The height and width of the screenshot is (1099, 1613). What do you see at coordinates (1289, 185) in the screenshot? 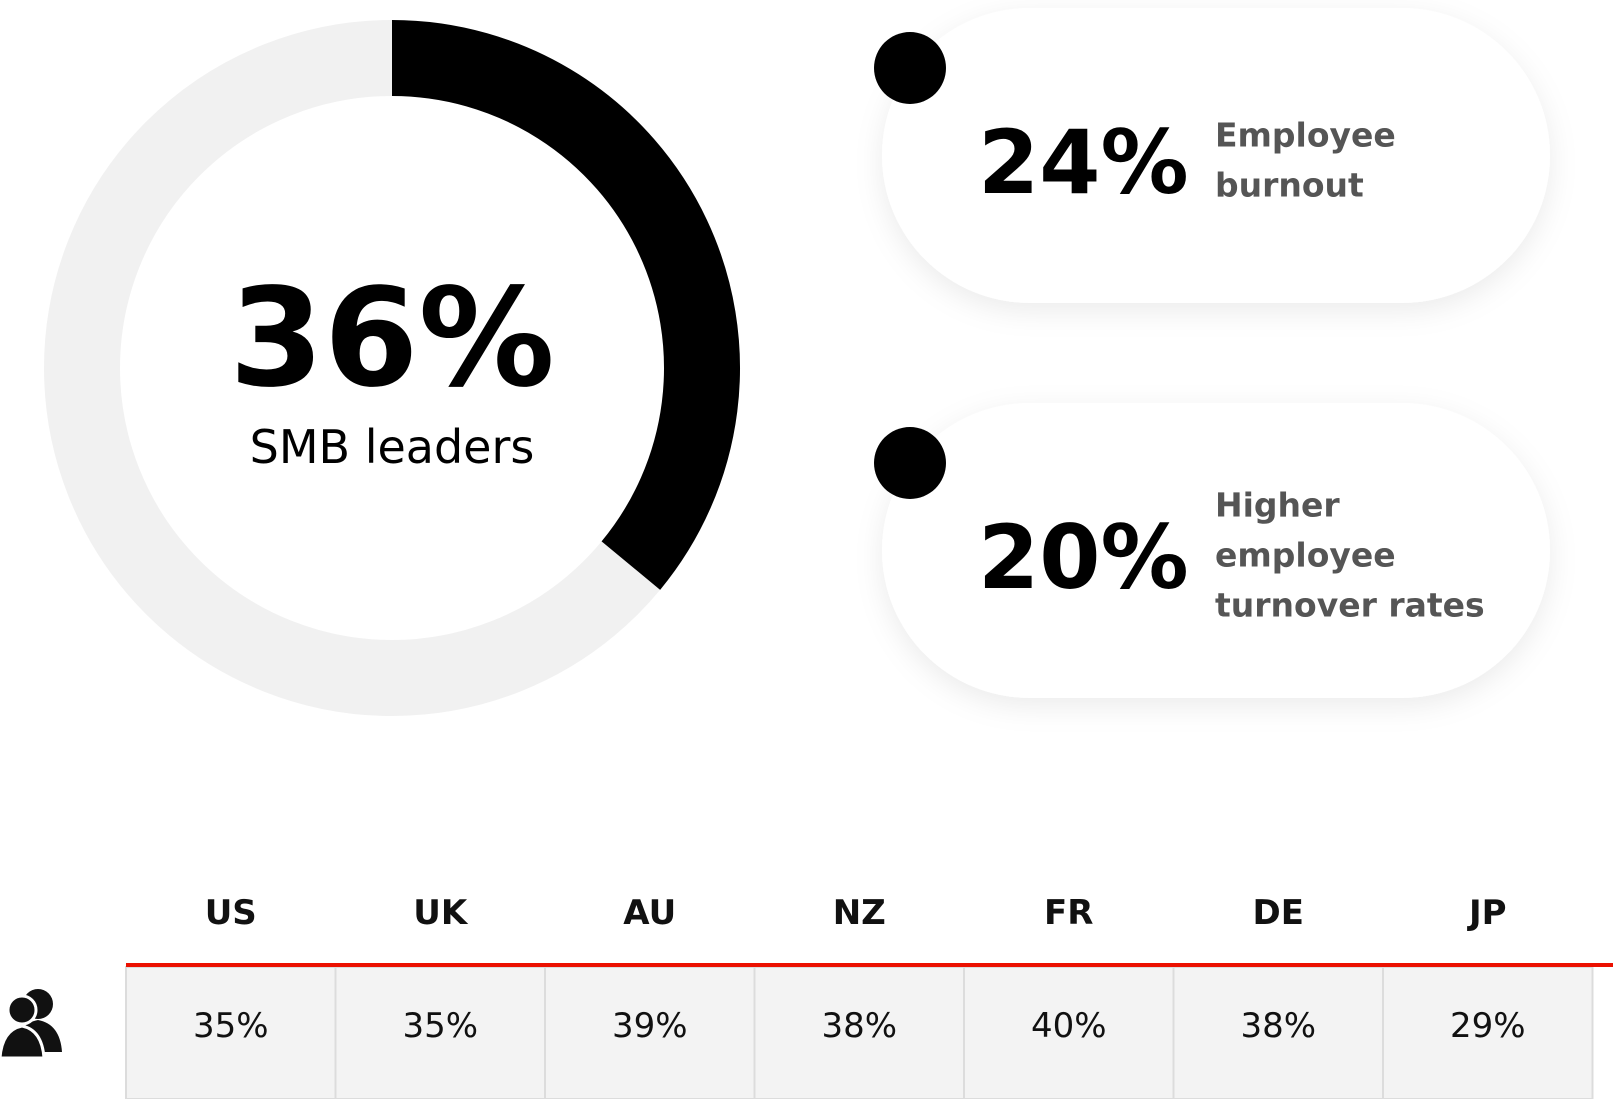
I see `card-text: burnout` at bounding box center [1289, 185].